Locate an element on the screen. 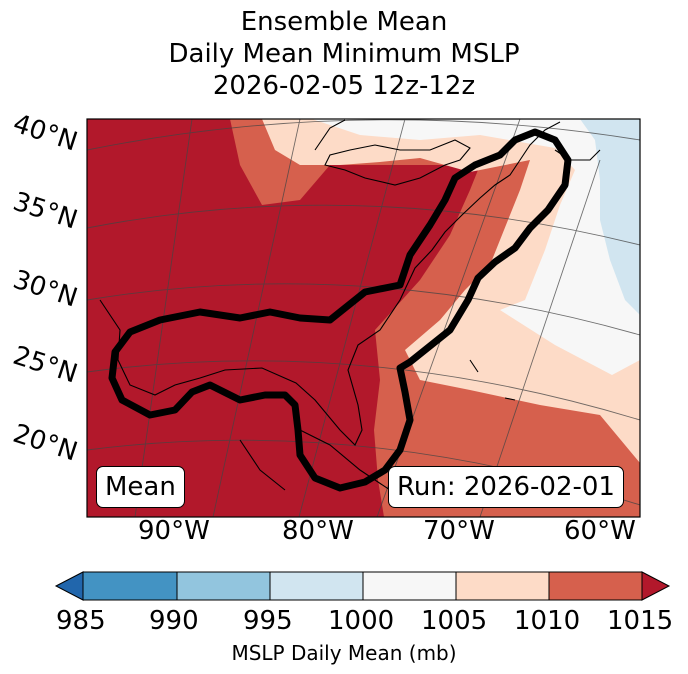 The height and width of the screenshot is (674, 688). lon-label-90w: 90°W is located at coordinates (174, 531).